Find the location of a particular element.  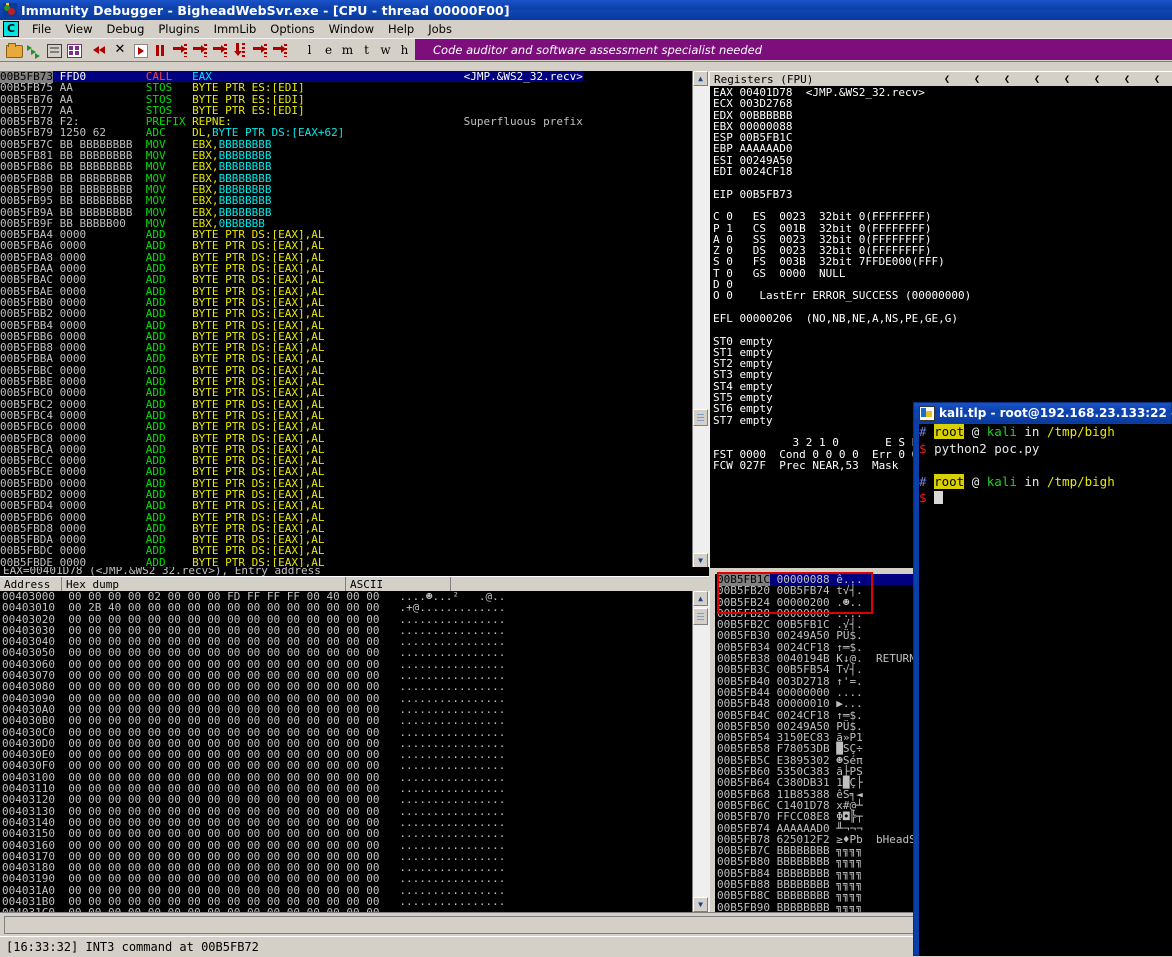

dump-scroll-up-button: ▲ is located at coordinates (700, 598).